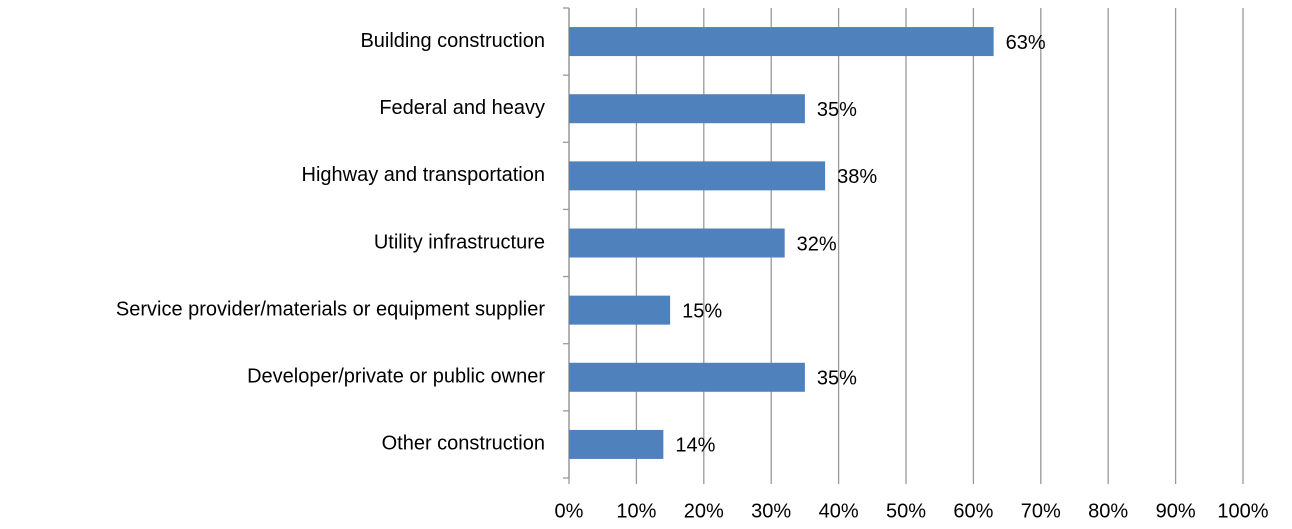  I want to click on x-tick-label: 10%, so click(636, 511).